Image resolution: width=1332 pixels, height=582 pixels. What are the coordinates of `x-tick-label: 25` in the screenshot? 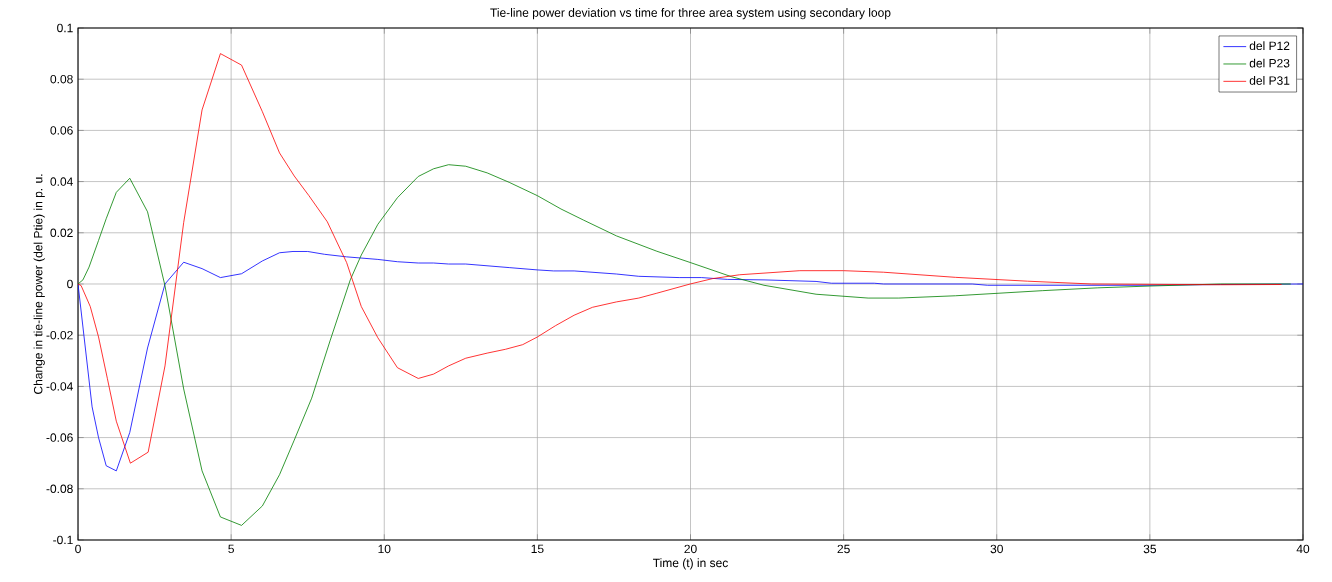 It's located at (843, 549).